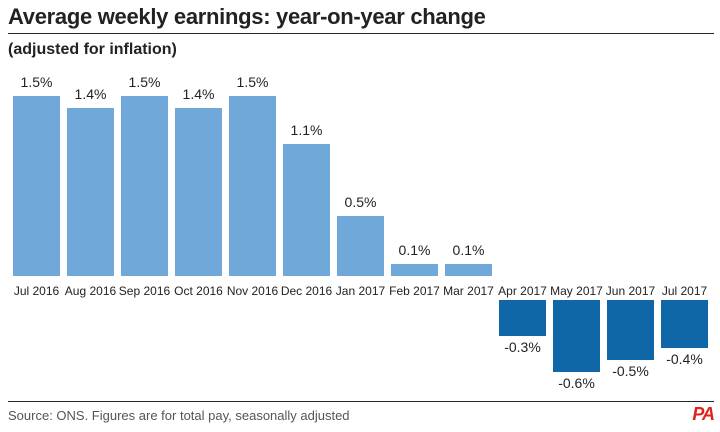  I want to click on data-label-11: -0.5%, so click(630, 371).